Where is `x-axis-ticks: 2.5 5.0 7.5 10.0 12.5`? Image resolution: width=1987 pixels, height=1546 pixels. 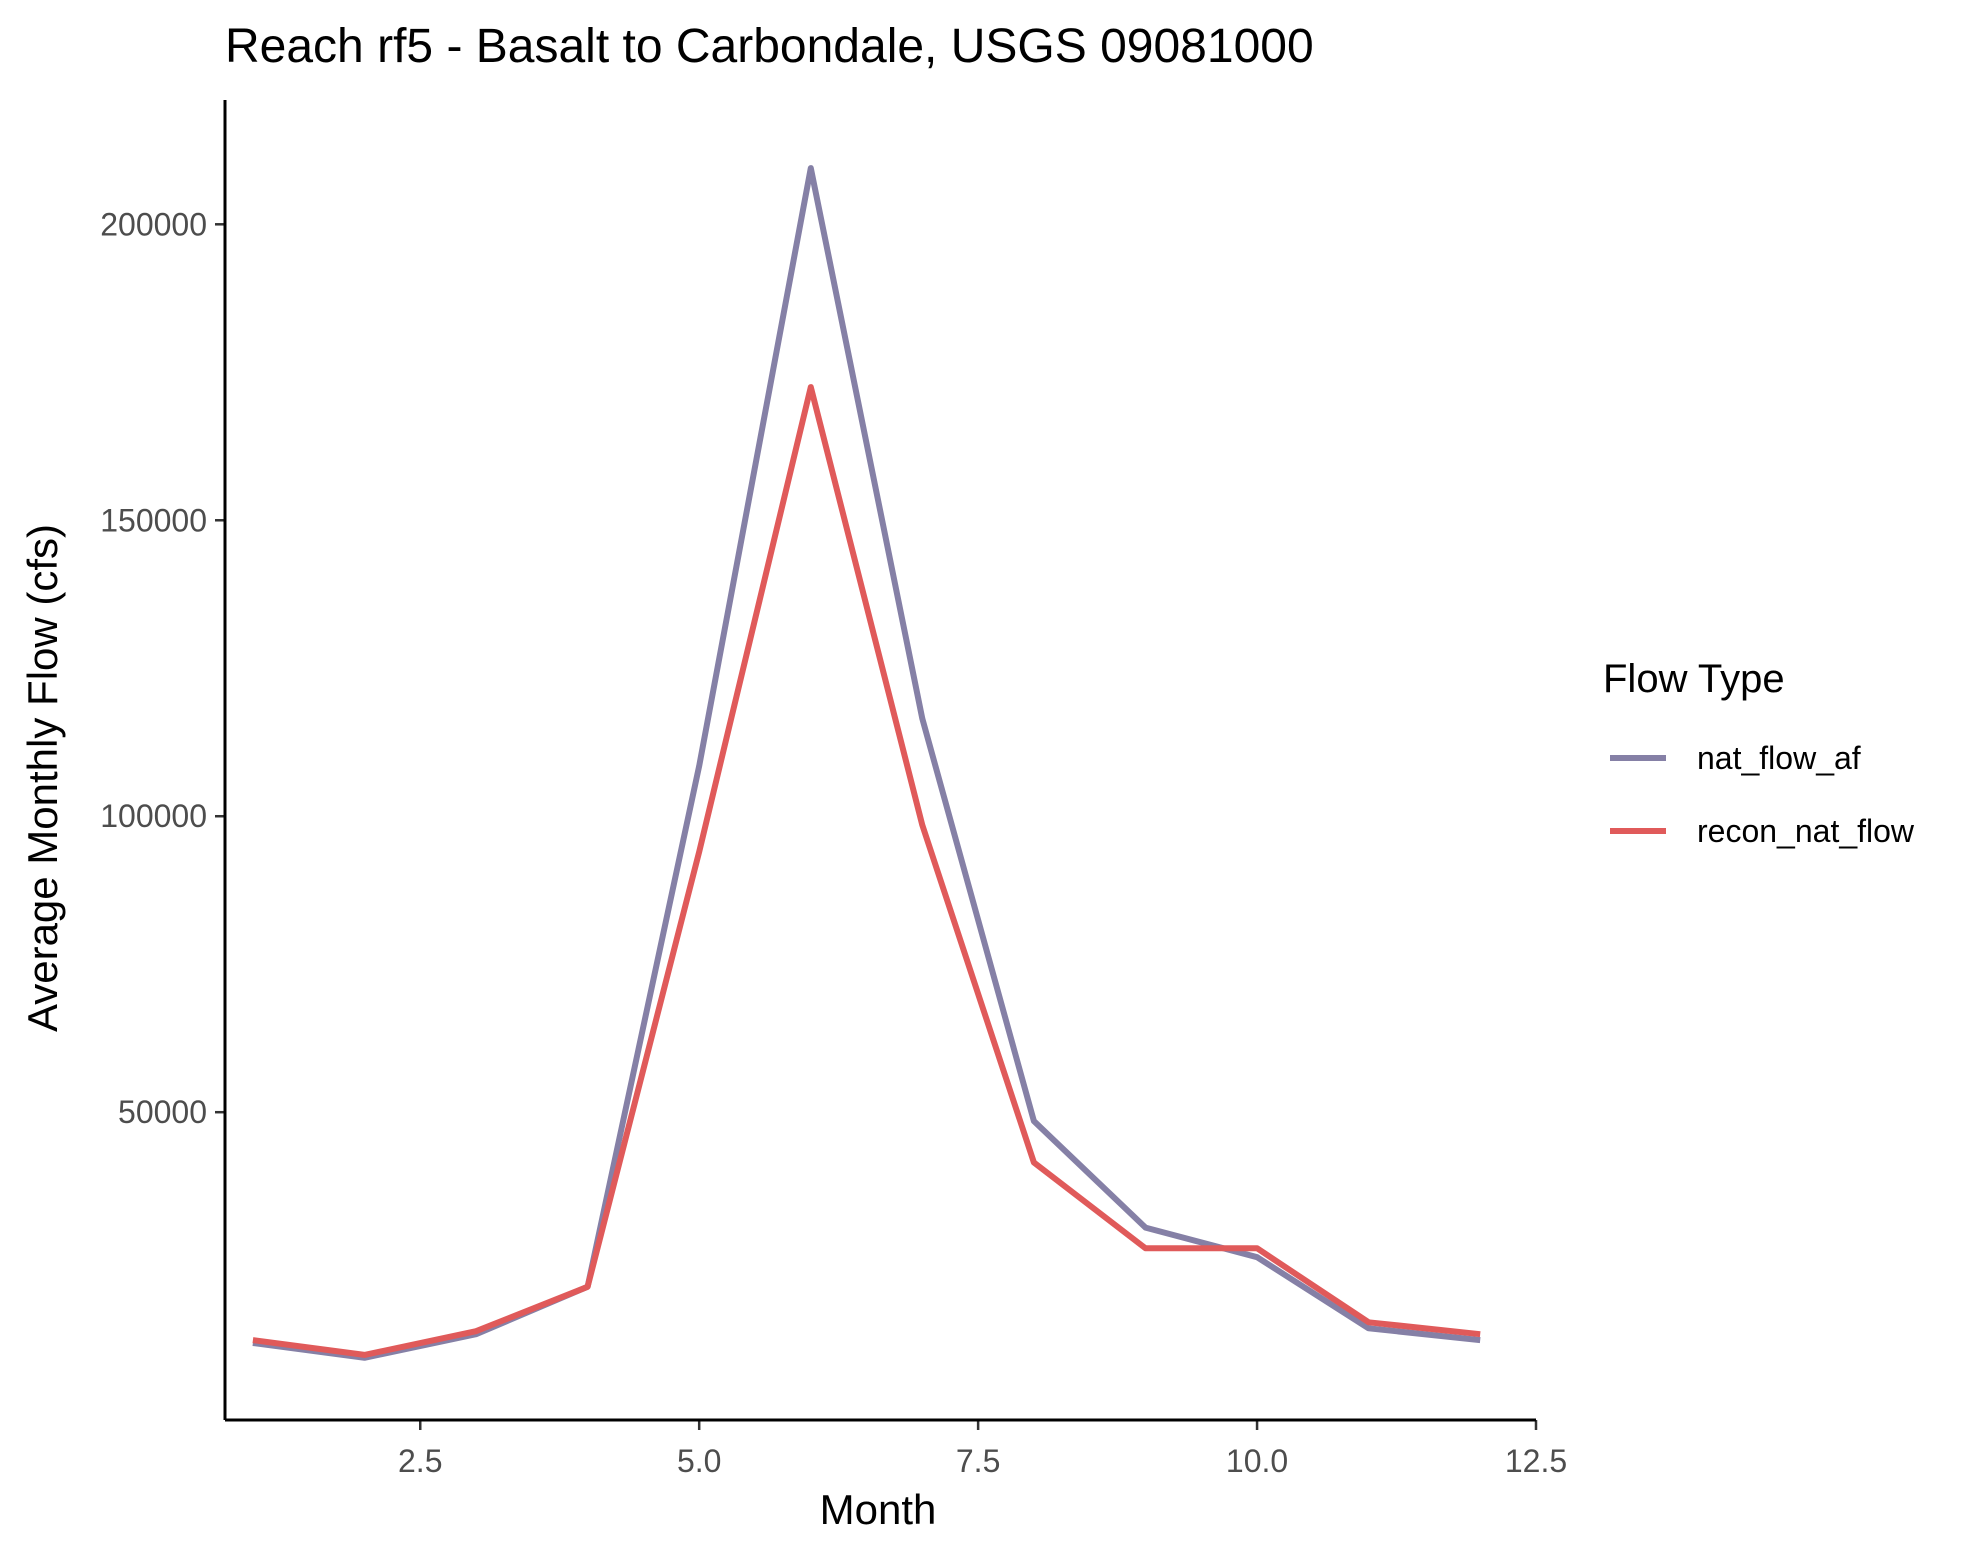
x-axis-ticks: 2.5 5.0 7.5 10.0 12.5 is located at coordinates (982, 1449).